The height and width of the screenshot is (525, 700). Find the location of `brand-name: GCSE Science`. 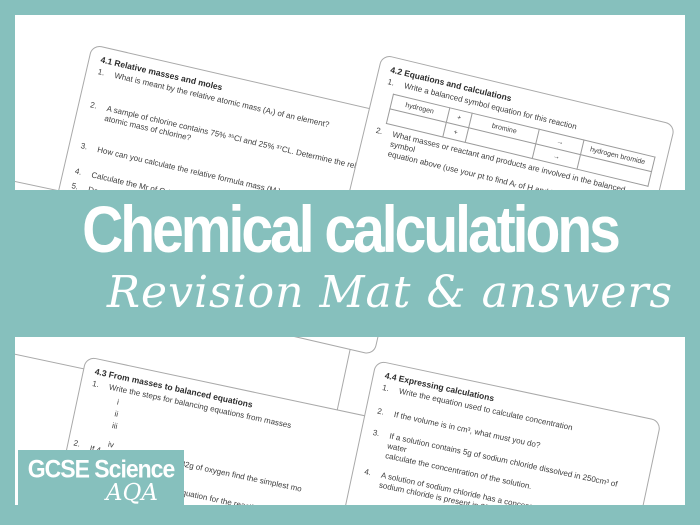

brand-name: GCSE Science is located at coordinates (101, 469).